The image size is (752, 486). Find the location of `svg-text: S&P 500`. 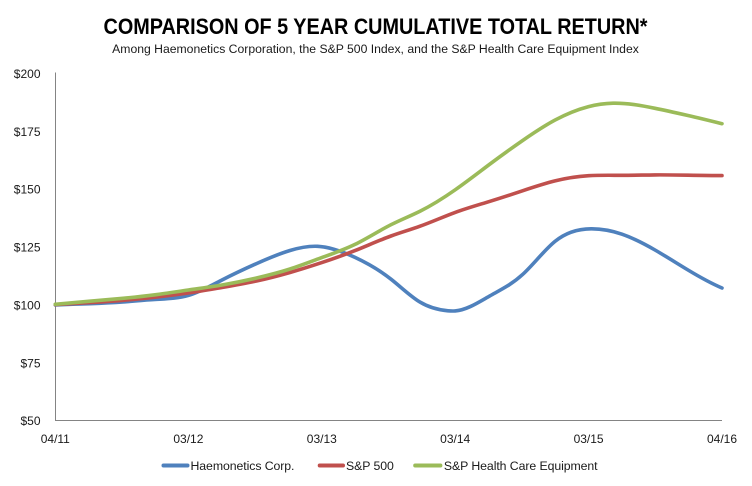

svg-text: S&P 500 is located at coordinates (370, 466).